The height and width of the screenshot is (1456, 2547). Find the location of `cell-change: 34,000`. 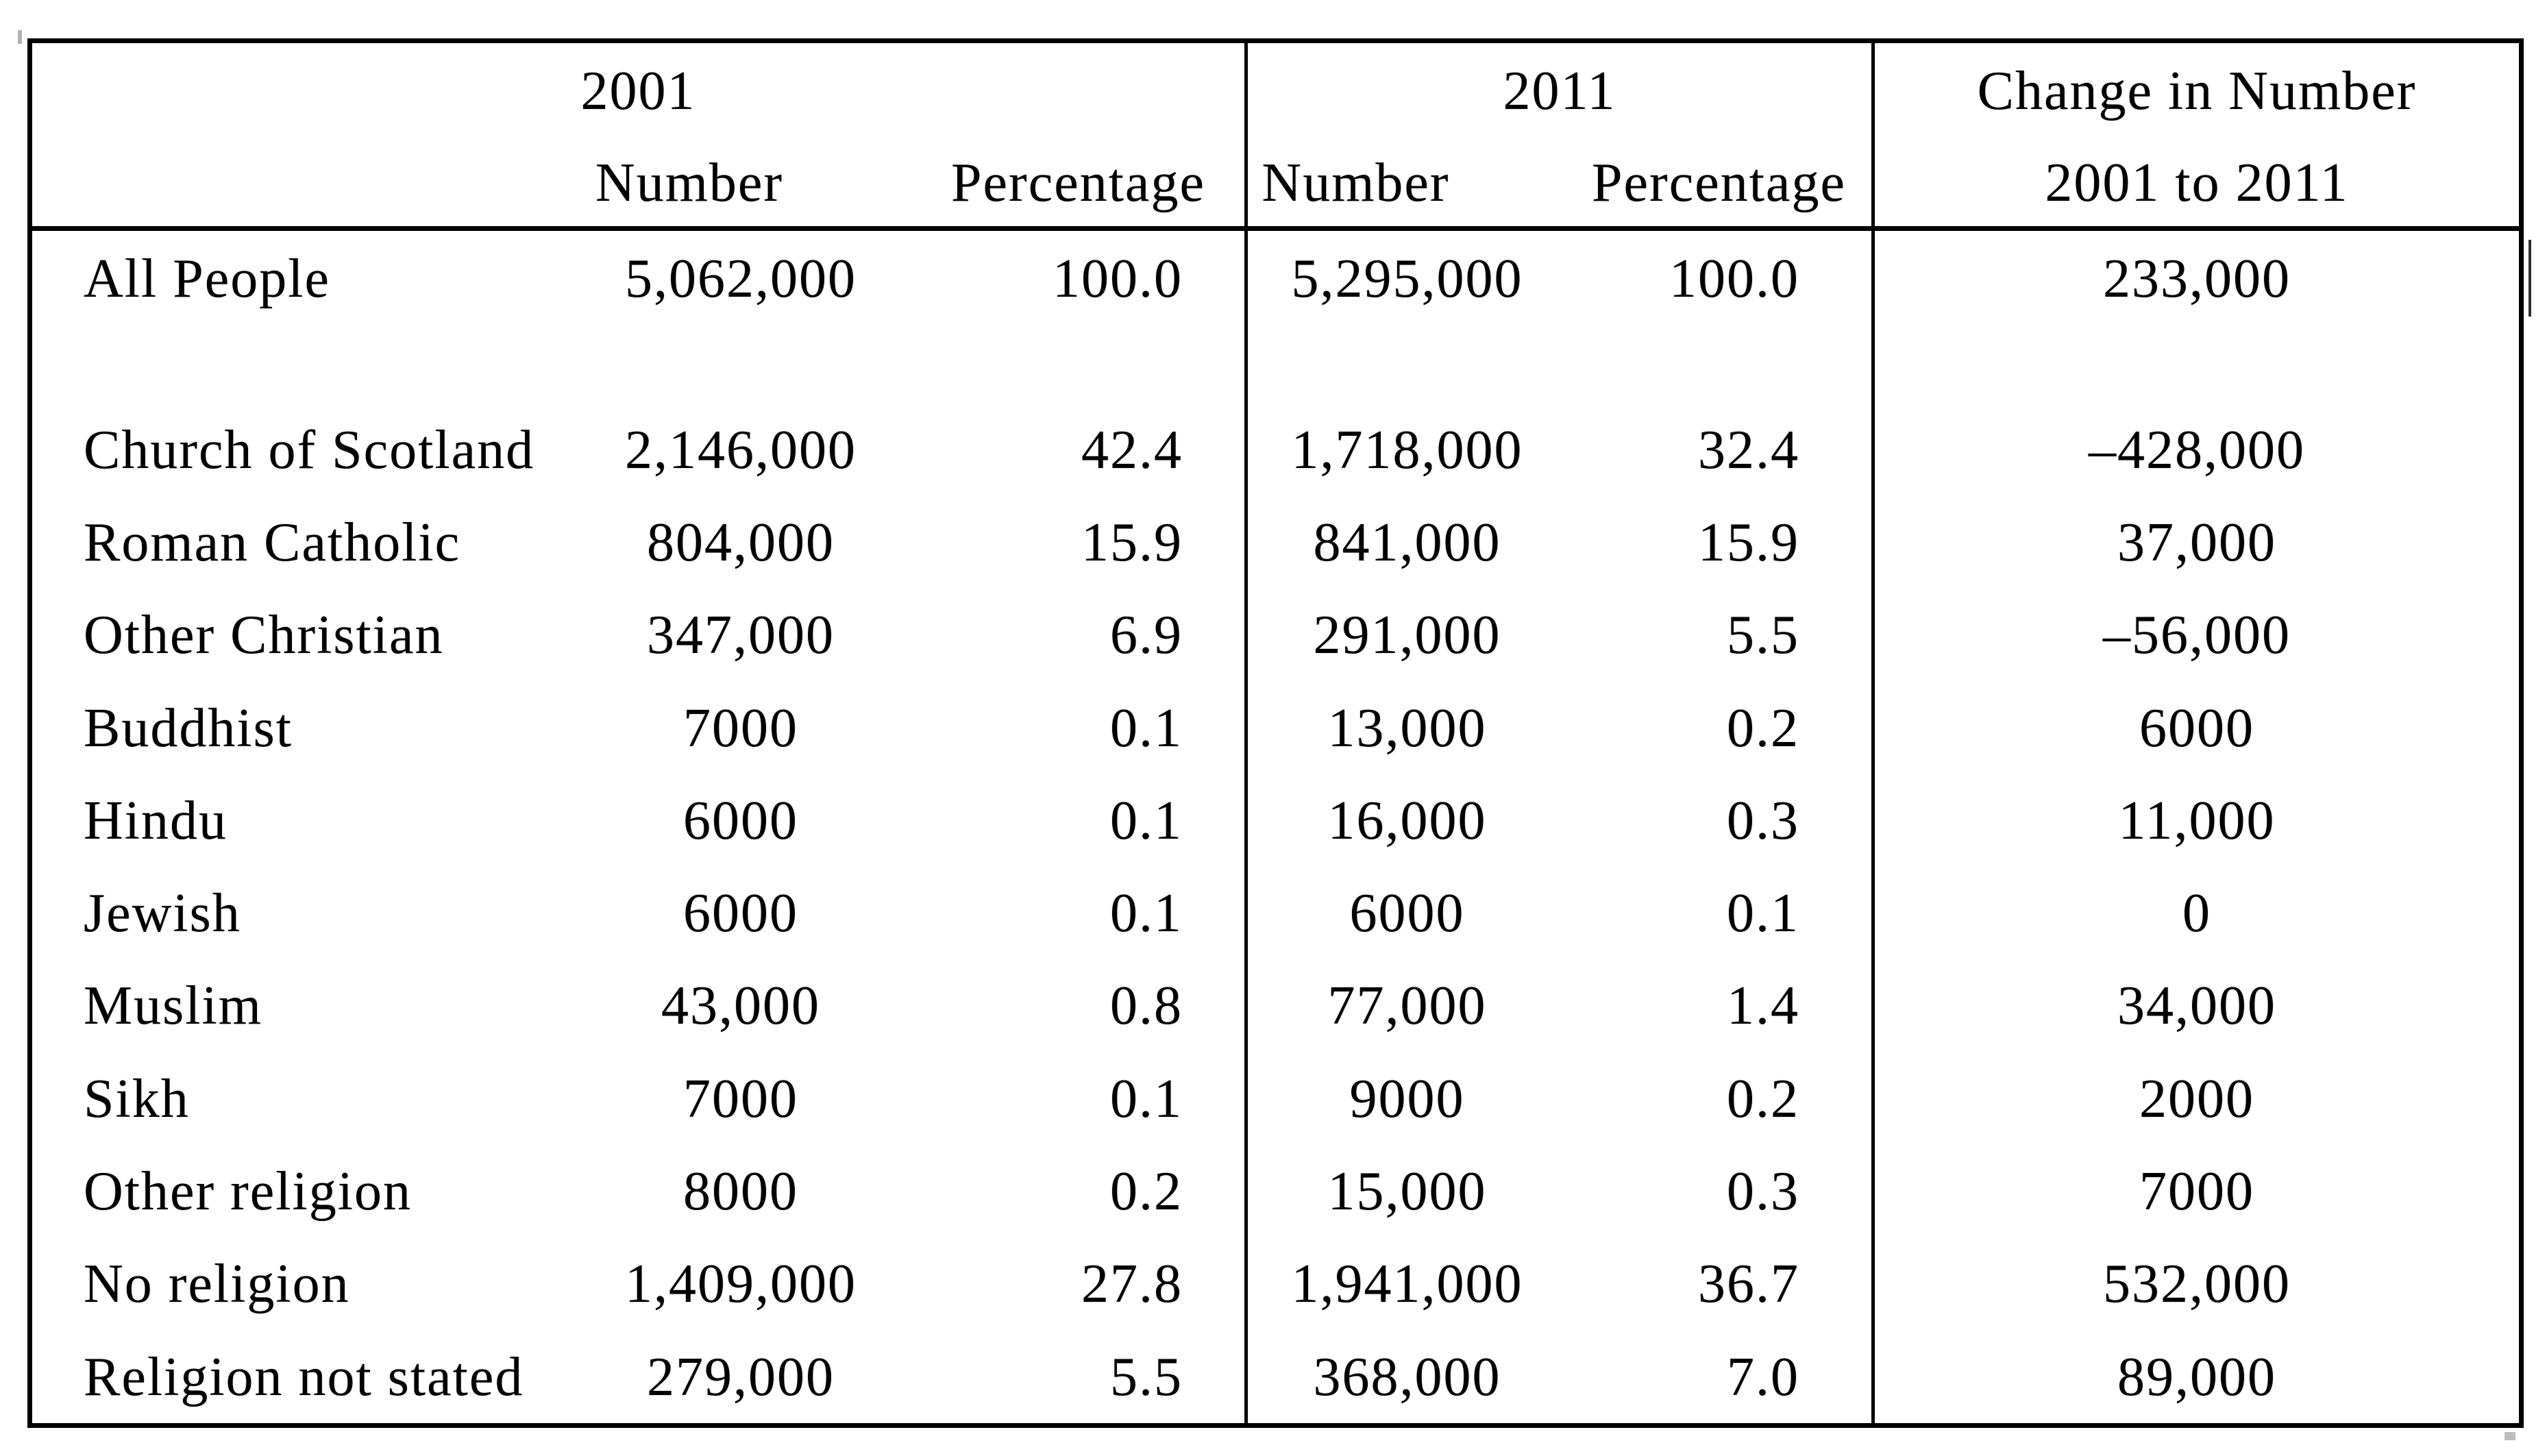

cell-change: 34,000 is located at coordinates (2195, 1006).